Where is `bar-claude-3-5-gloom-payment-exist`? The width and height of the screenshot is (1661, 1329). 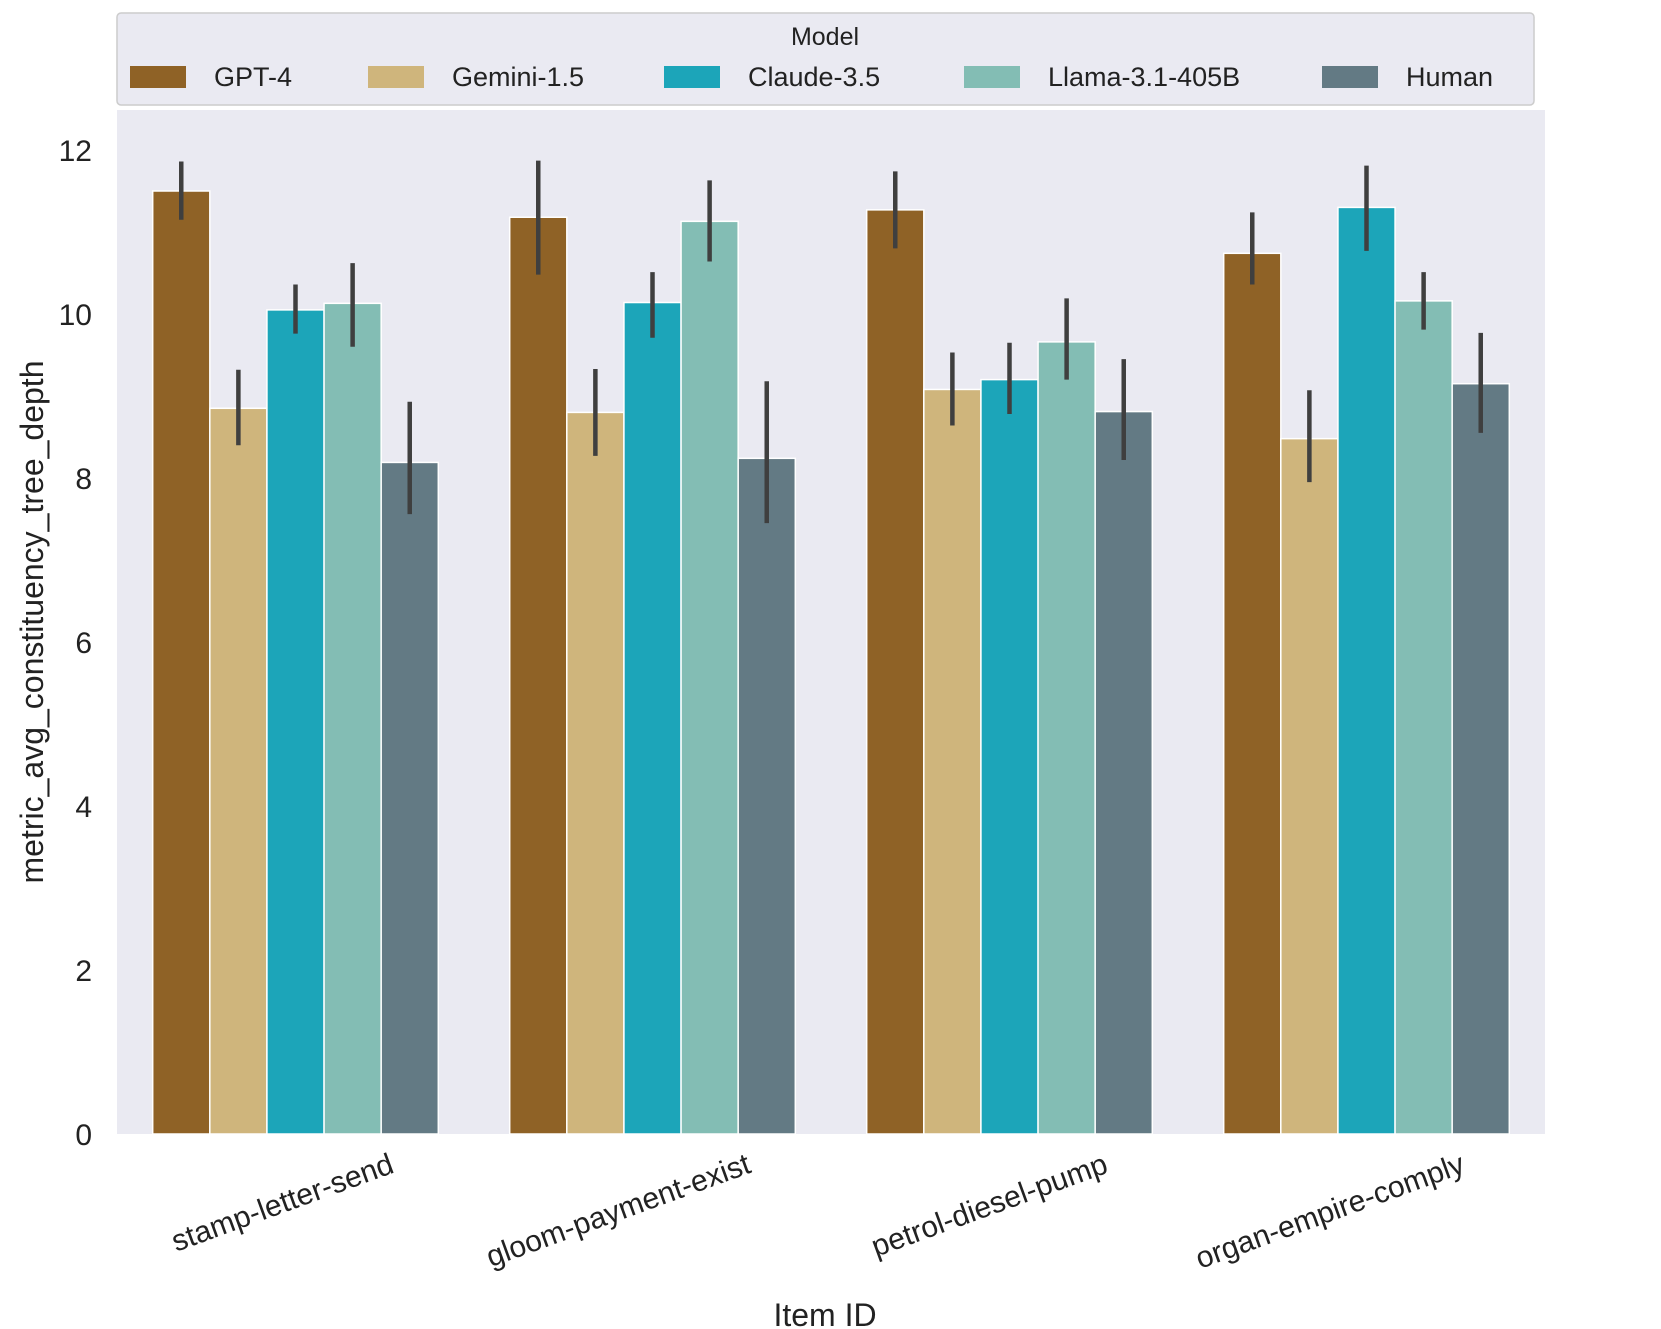
bar-claude-3-5-gloom-payment-exist is located at coordinates (652, 718).